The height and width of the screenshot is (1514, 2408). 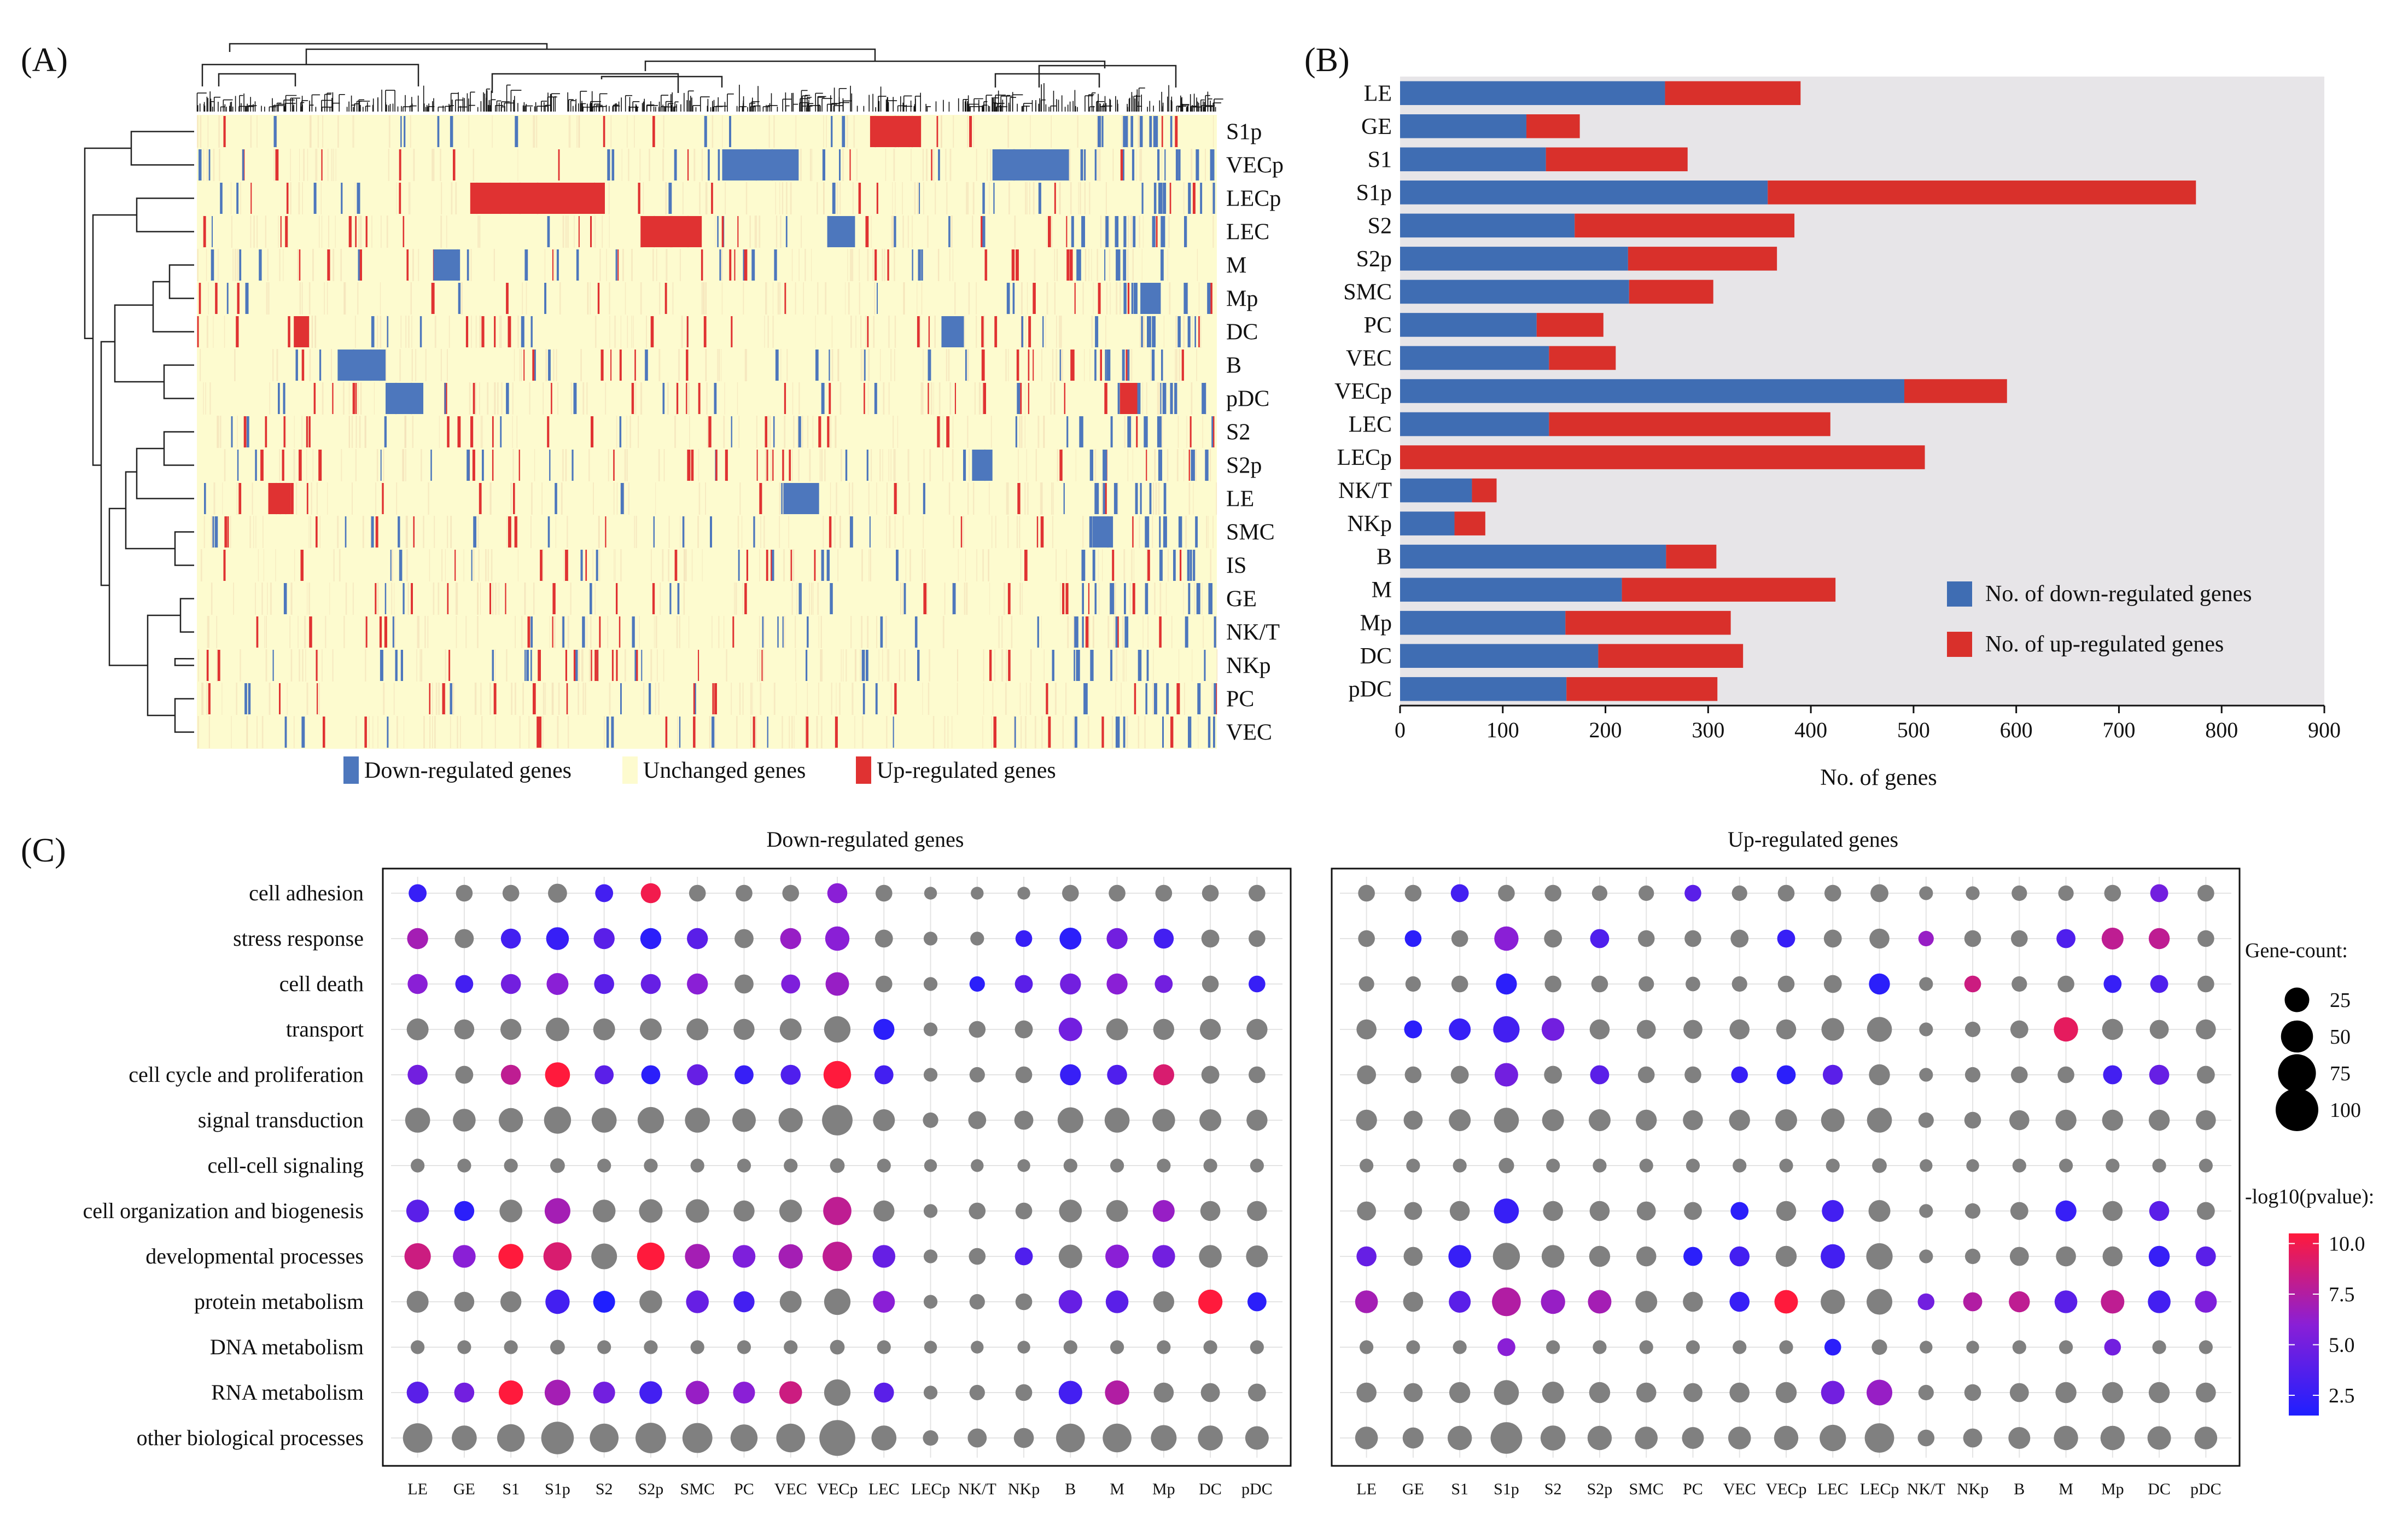 I want to click on dot-x-label: PC, so click(x=744, y=1489).